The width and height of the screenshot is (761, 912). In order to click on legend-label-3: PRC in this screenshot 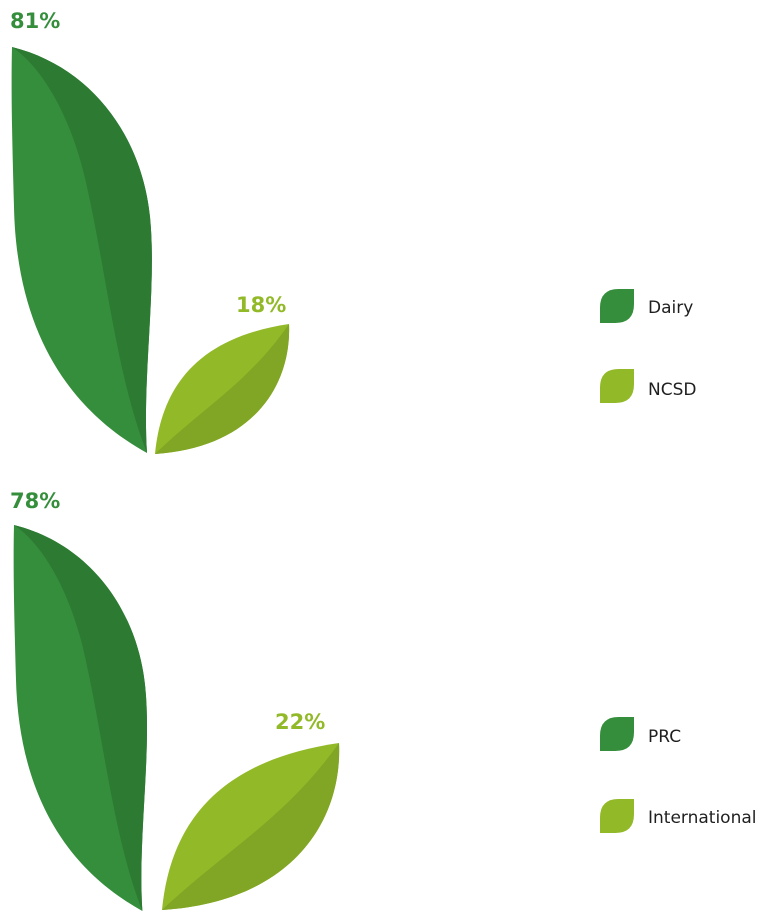, I will do `click(664, 737)`.